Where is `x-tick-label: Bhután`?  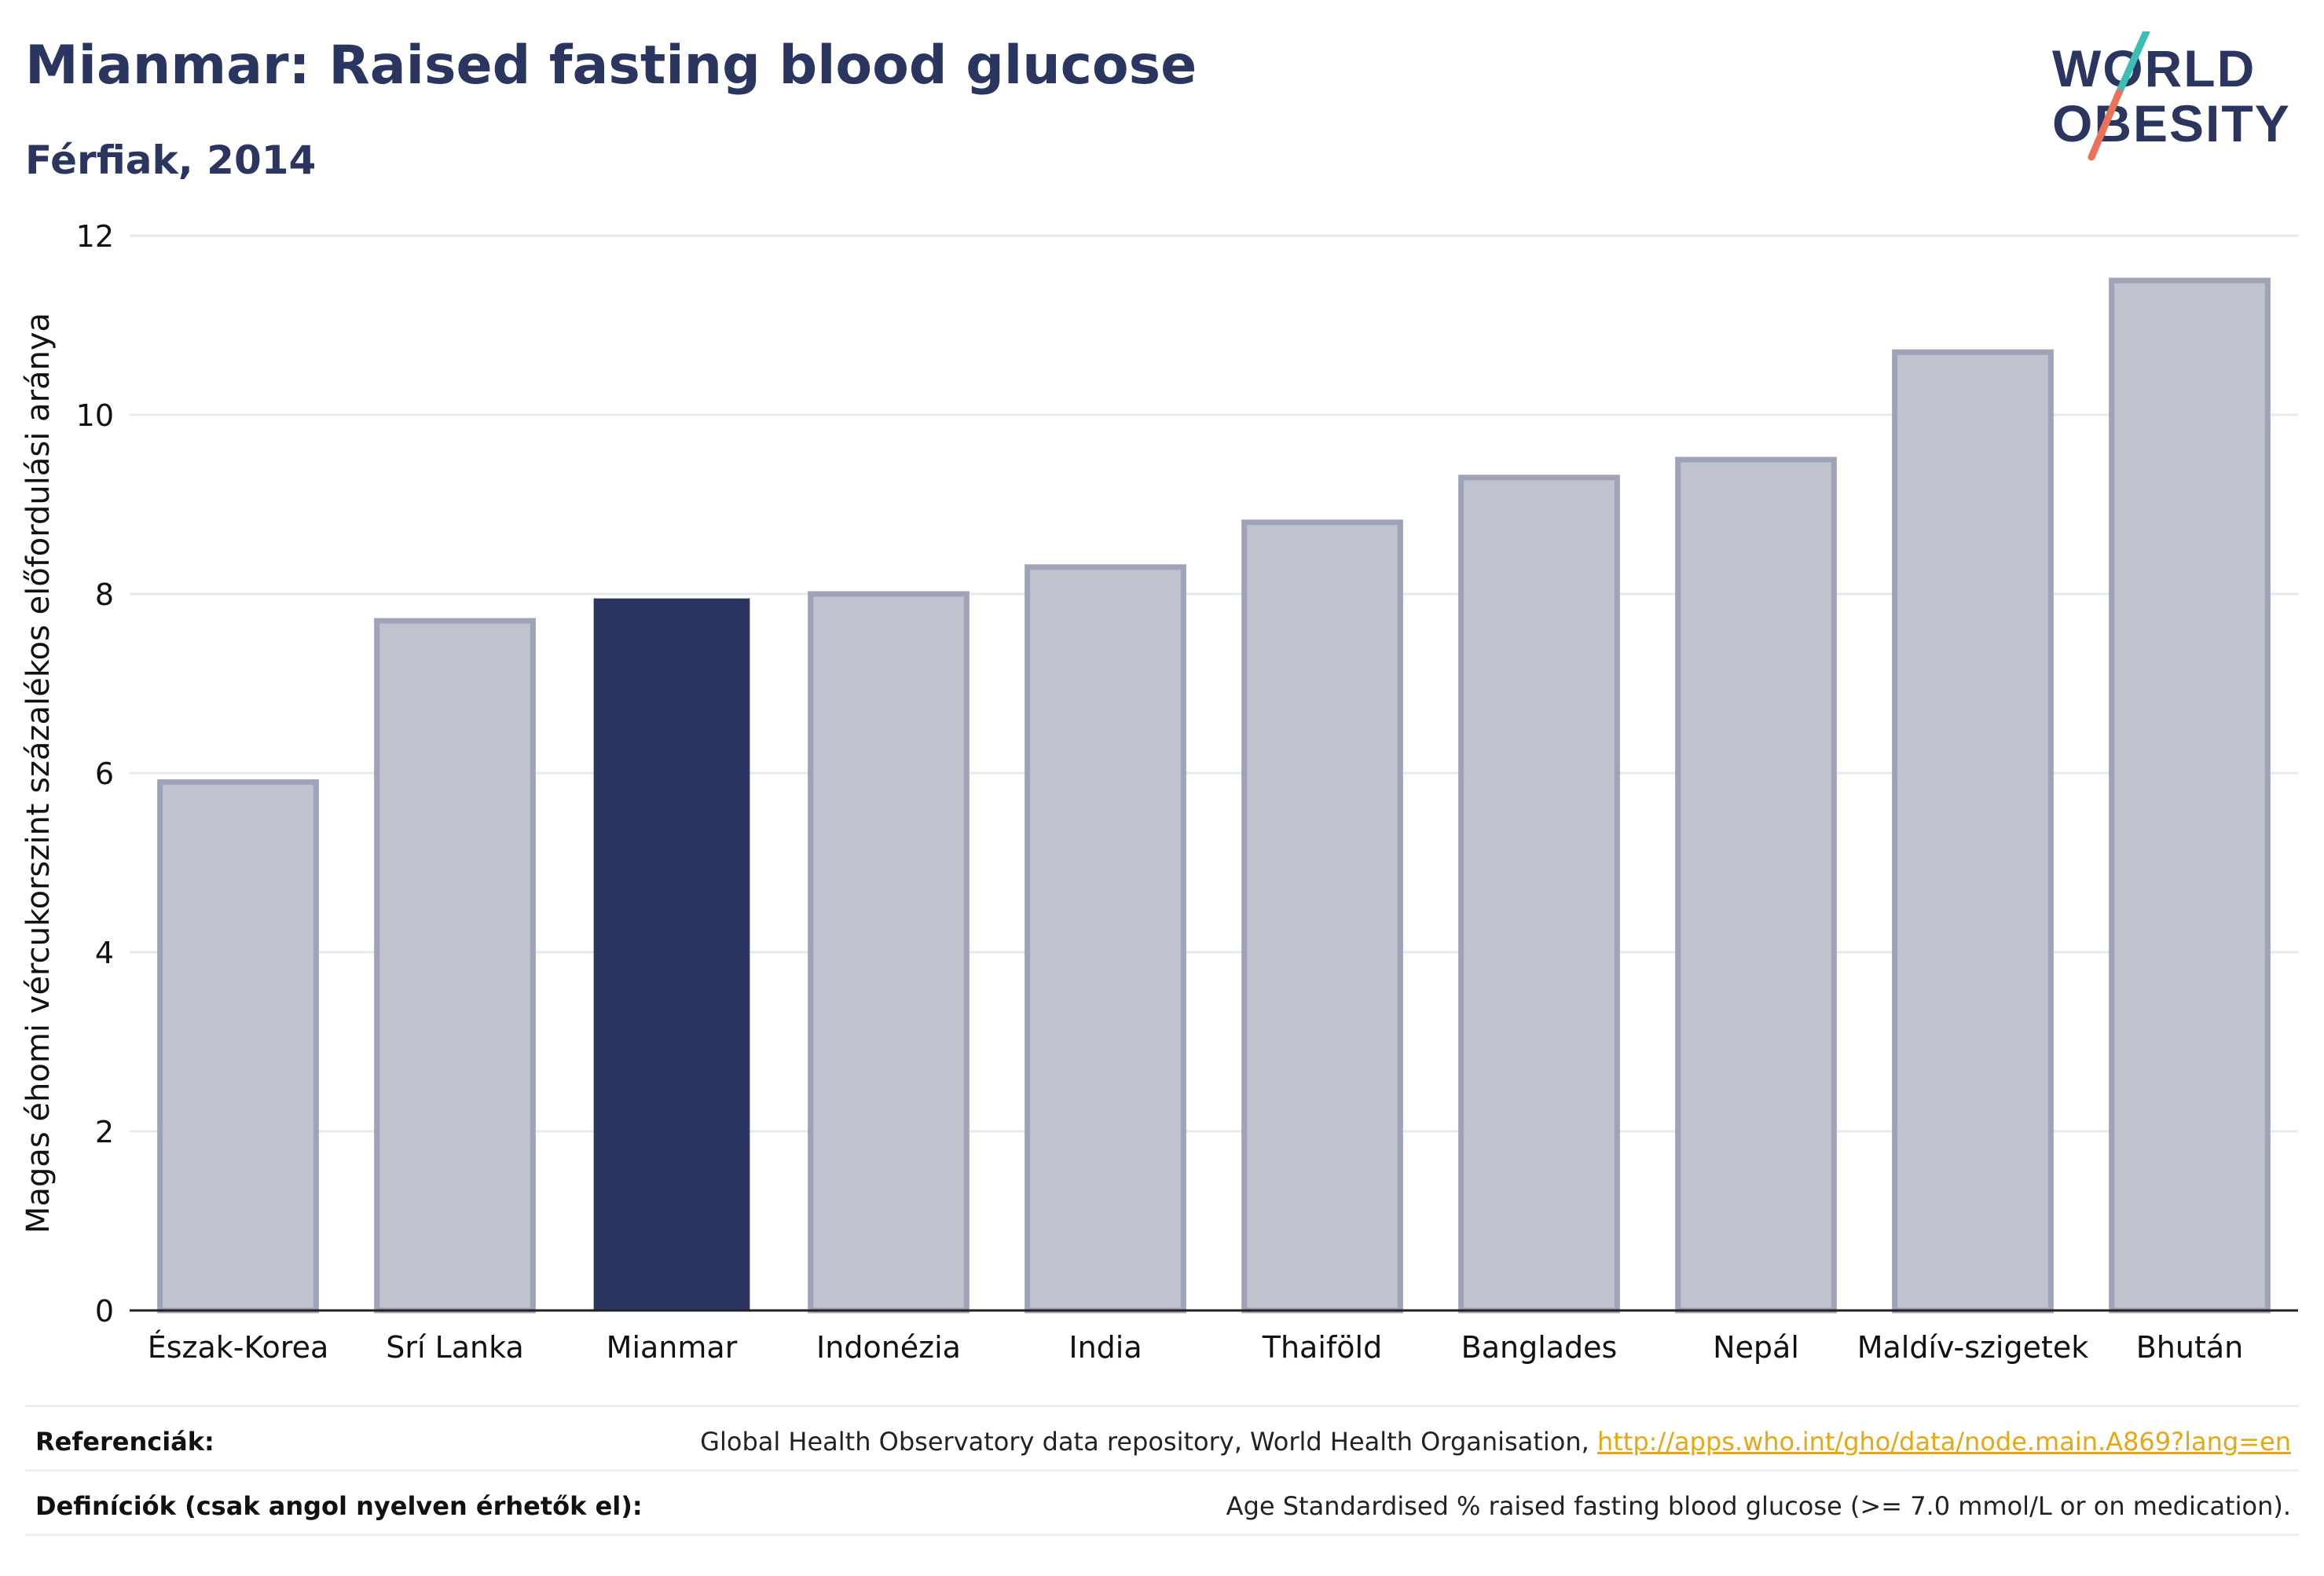 x-tick-label: Bhután is located at coordinates (2190, 1347).